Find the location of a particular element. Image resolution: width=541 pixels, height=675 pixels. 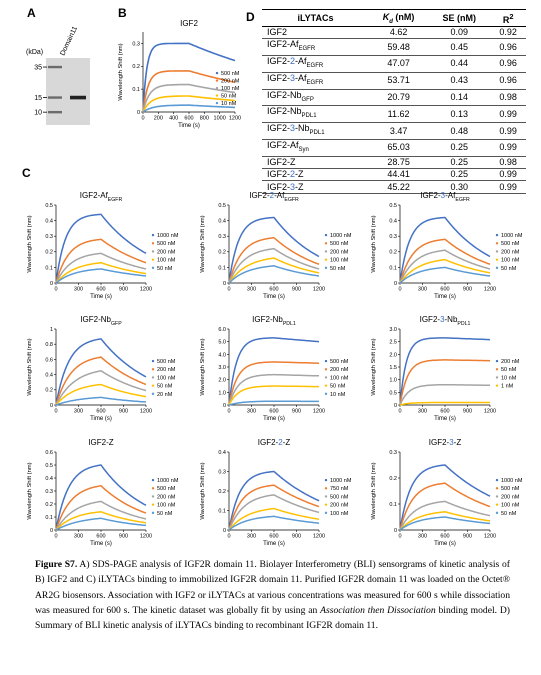

legend-label: 100 nM is located at coordinates (510, 506).